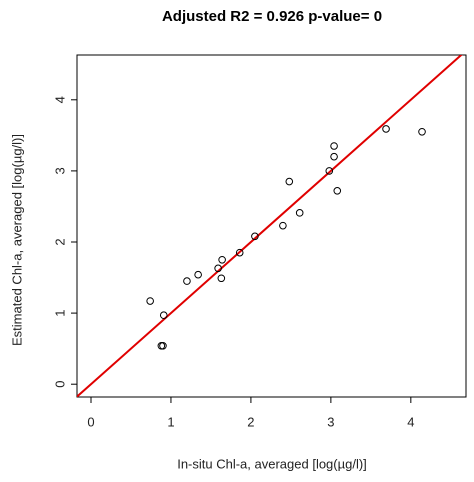  What do you see at coordinates (59, 99) in the screenshot?
I see `y-tick-label: 4` at bounding box center [59, 99].